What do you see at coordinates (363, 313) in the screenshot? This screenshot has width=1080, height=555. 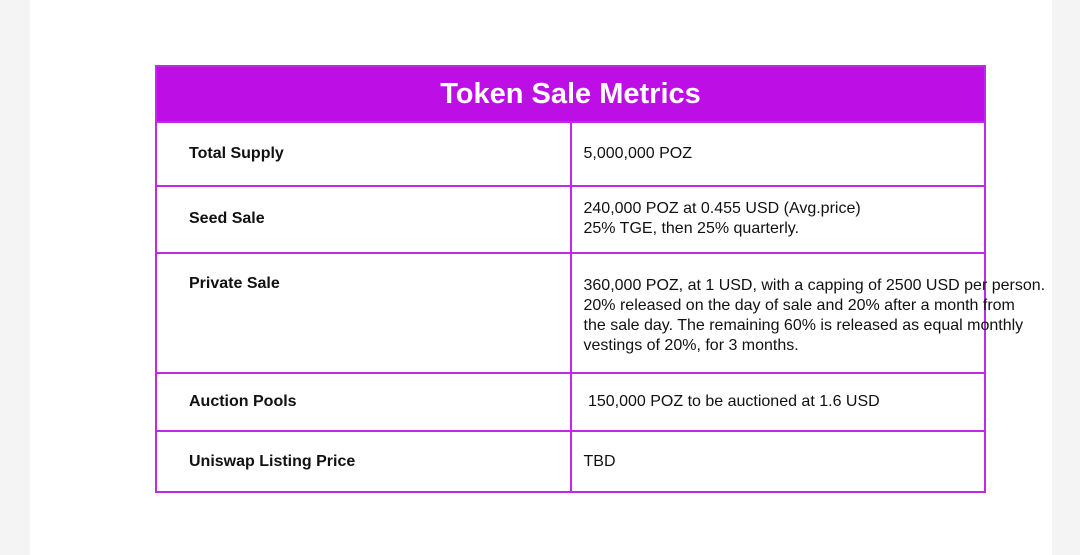 I see `row-label-private-sale: Private Sale` at bounding box center [363, 313].